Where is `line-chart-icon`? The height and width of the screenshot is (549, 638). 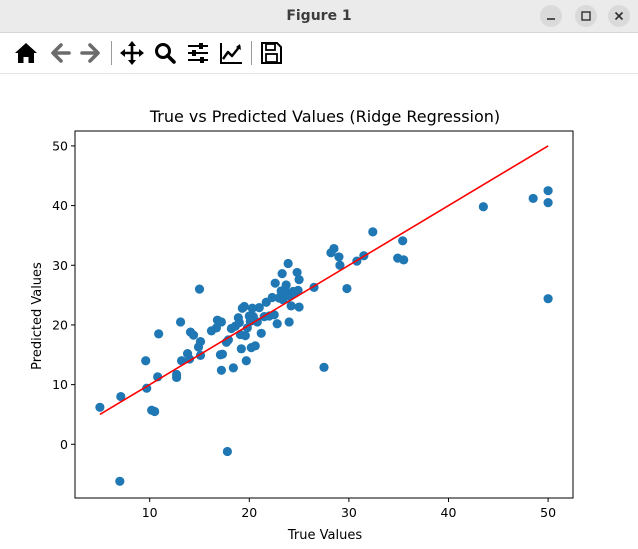
line-chart-icon is located at coordinates (231, 53).